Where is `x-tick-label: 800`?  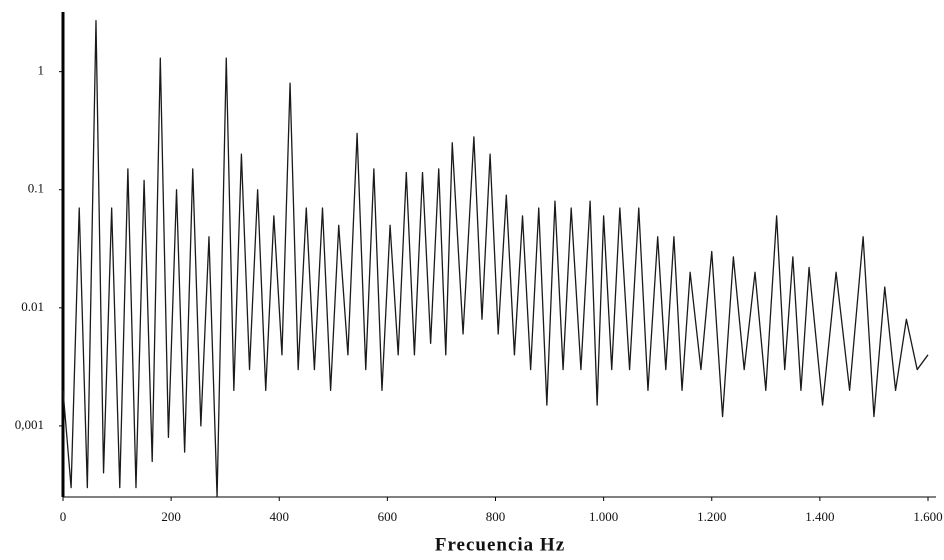 x-tick-label: 800 is located at coordinates (496, 516).